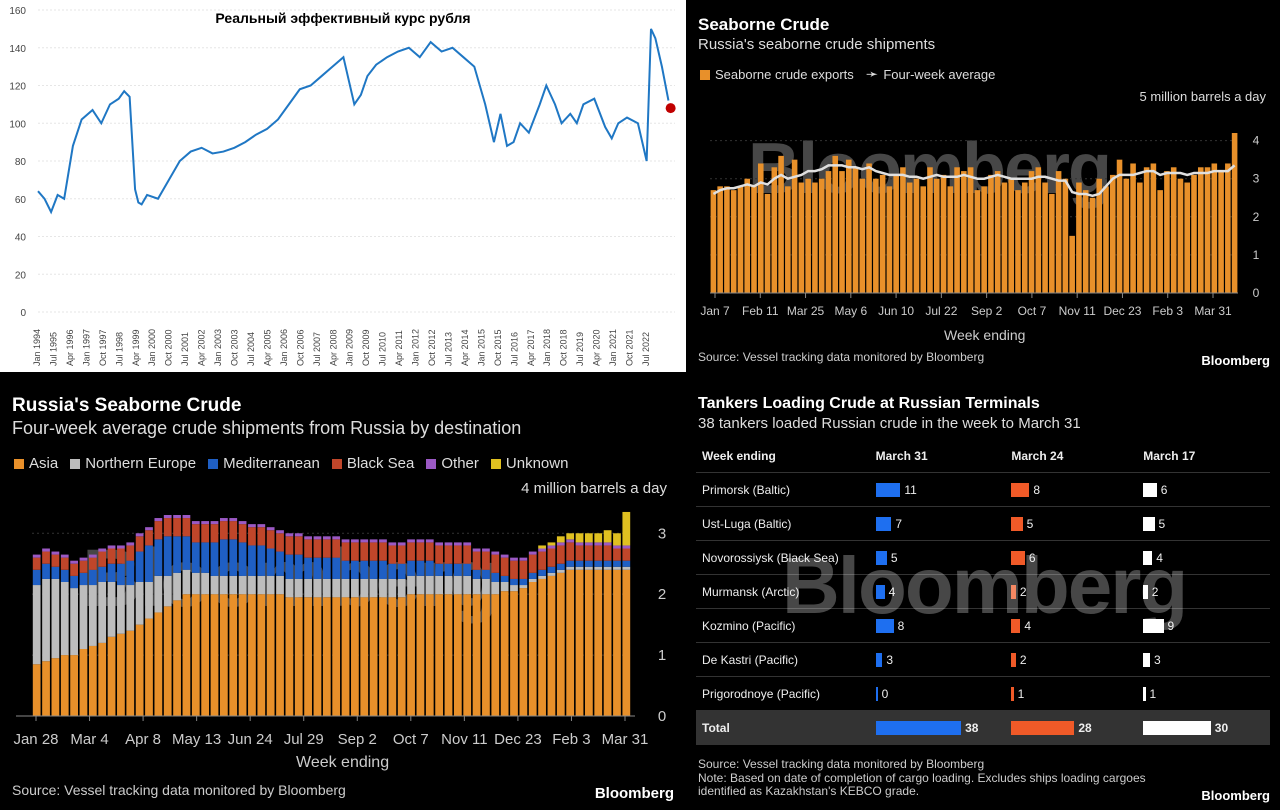 The height and width of the screenshot is (810, 1280). I want to click on value-number: 6, so click(1032, 557).